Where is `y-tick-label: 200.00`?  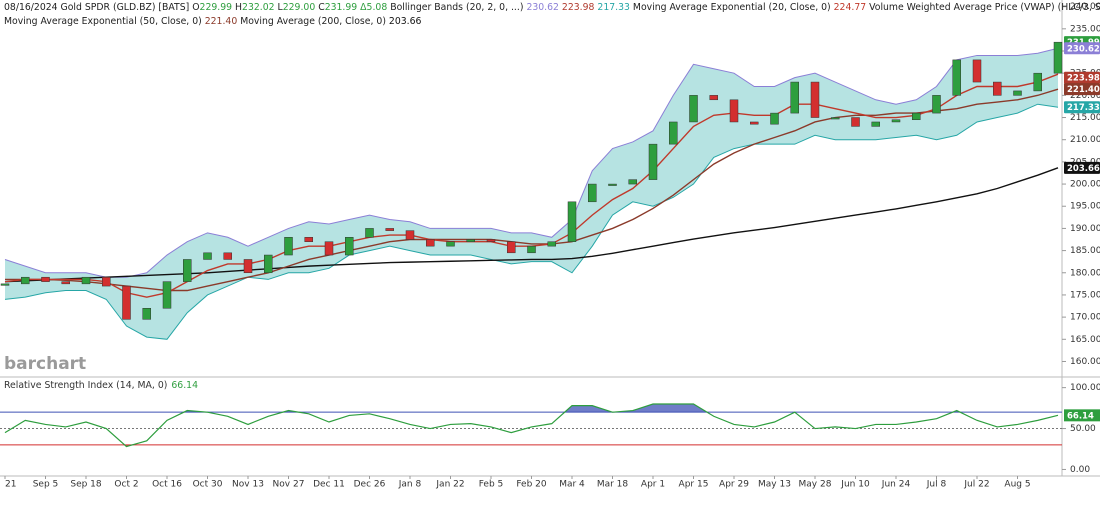 y-tick-label: 200.00 is located at coordinates (1085, 185).